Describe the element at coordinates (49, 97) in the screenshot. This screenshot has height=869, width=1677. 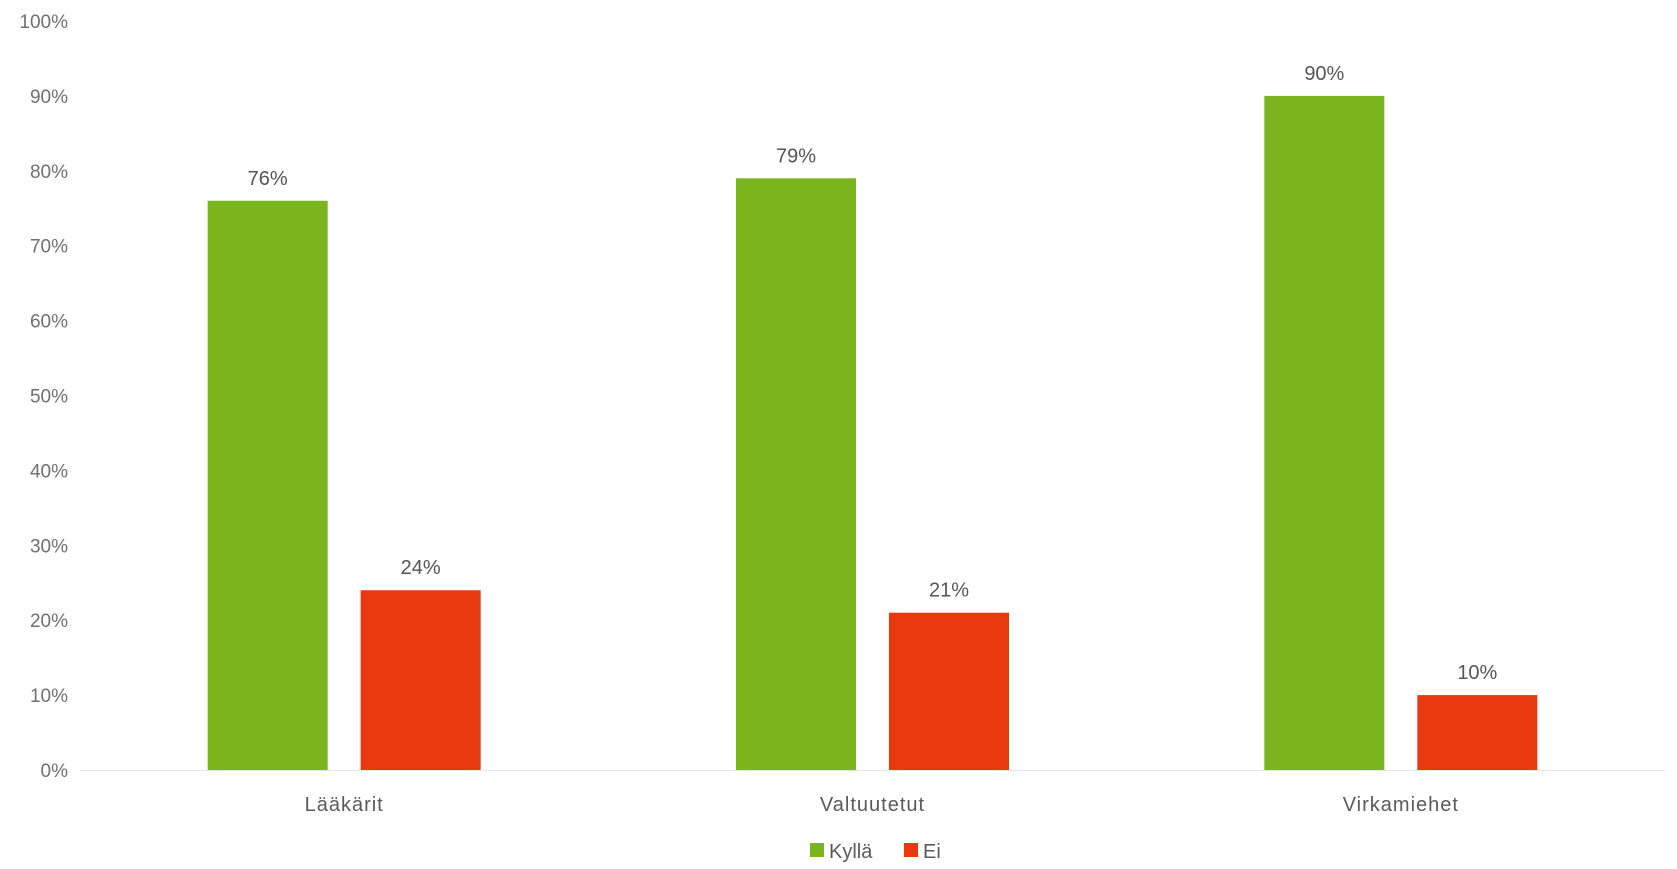
I see `y-tick-label: 90%` at that location.